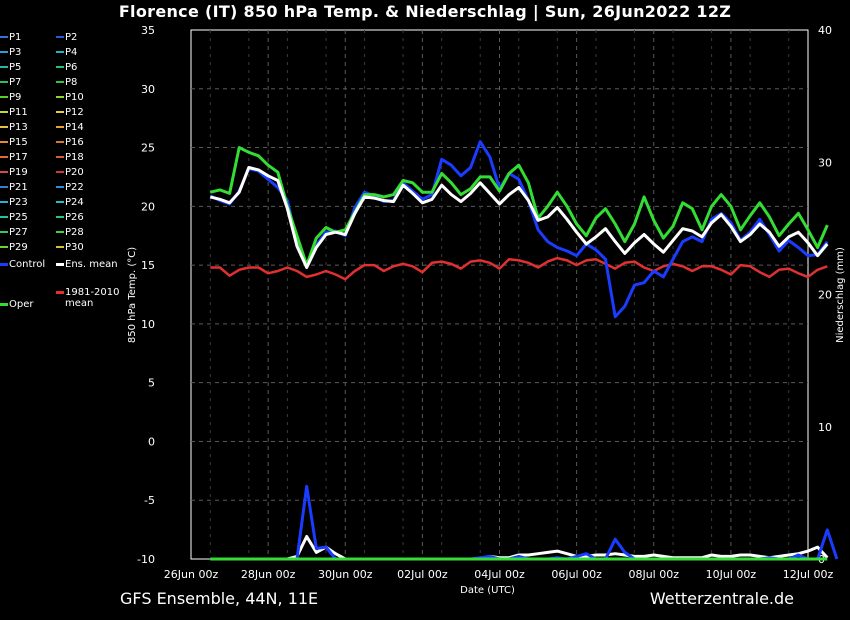 The width and height of the screenshot is (850, 620). What do you see at coordinates (148, 206) in the screenshot?
I see `y-tick-label: 20` at bounding box center [148, 206].